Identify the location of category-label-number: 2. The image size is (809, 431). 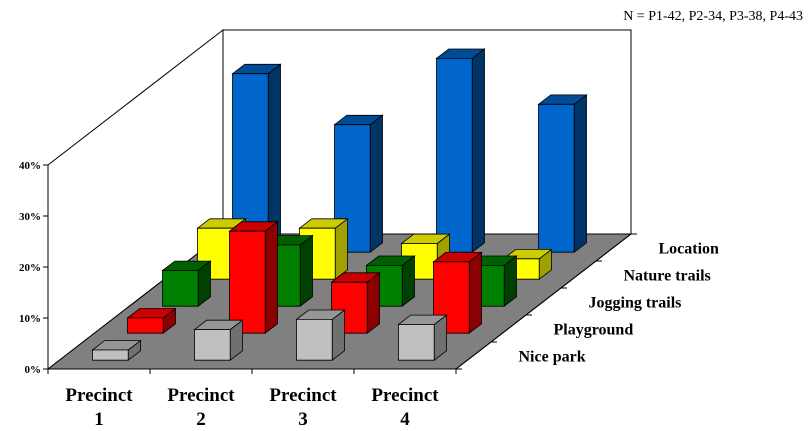
(201, 419).